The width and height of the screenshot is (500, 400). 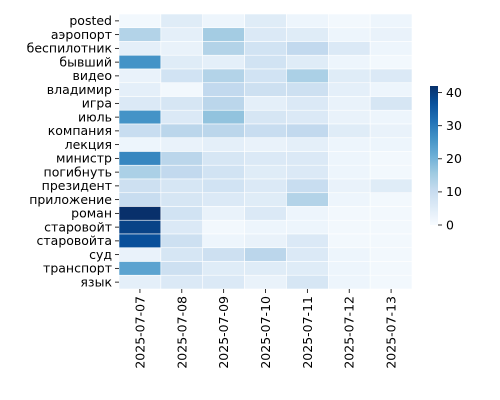 What do you see at coordinates (88, 144) in the screenshot?
I see `row-label: лекция` at bounding box center [88, 144].